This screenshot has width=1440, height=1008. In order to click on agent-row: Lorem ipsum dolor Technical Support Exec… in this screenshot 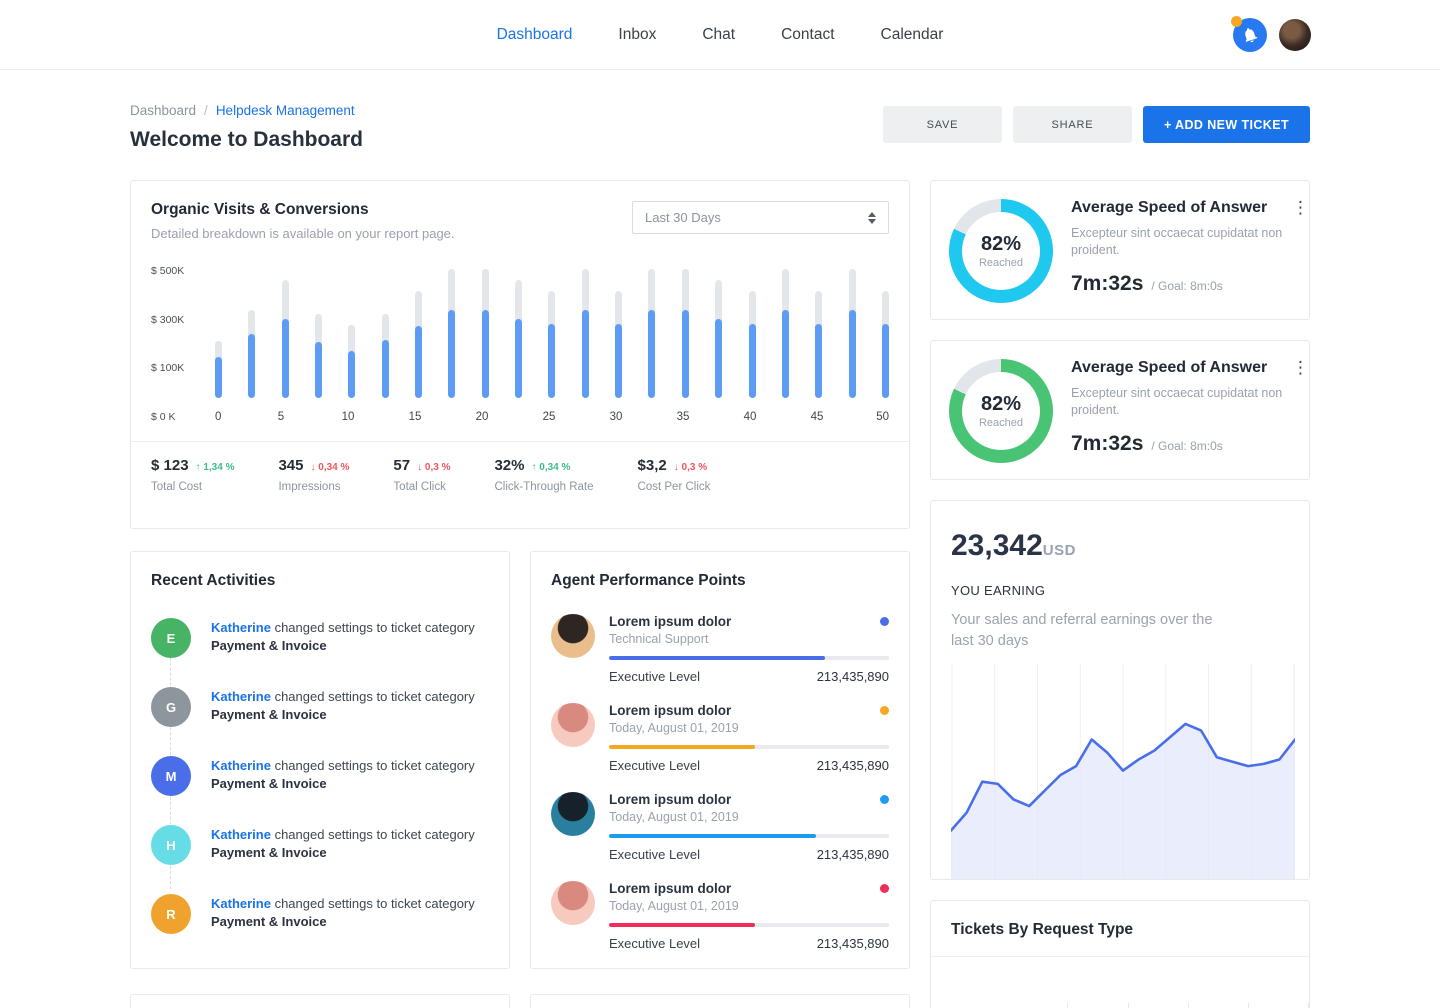, I will do `click(720, 649)`.